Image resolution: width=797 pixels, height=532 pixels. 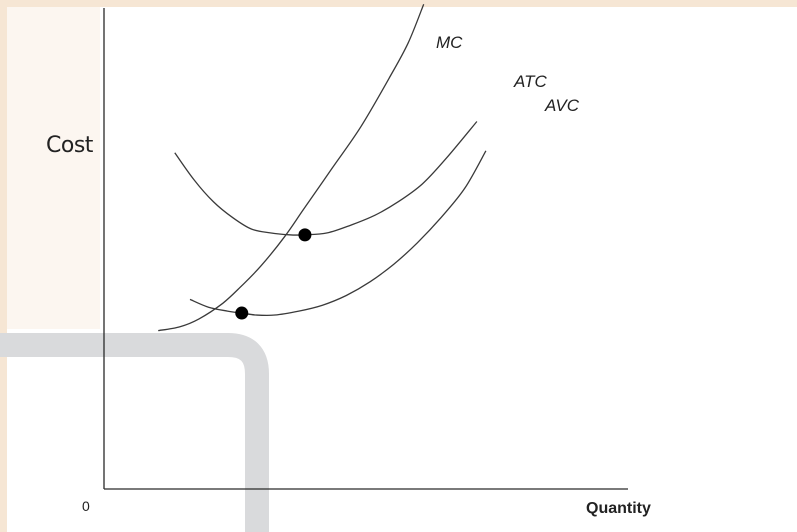 What do you see at coordinates (86, 506) in the screenshot?
I see `origin-label: 0` at bounding box center [86, 506].